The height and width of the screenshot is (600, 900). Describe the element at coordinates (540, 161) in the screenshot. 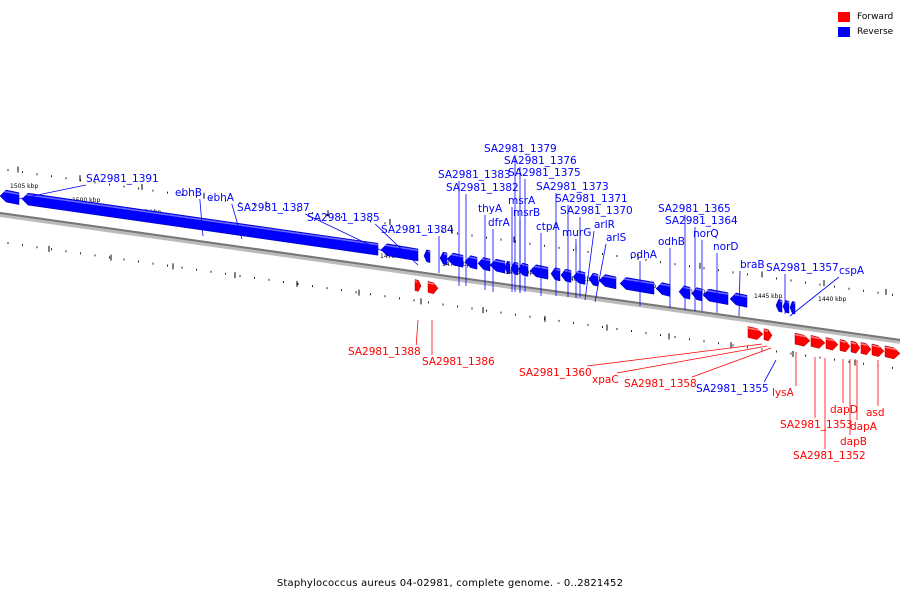

I see `gene-label: SA2981_1376` at that location.